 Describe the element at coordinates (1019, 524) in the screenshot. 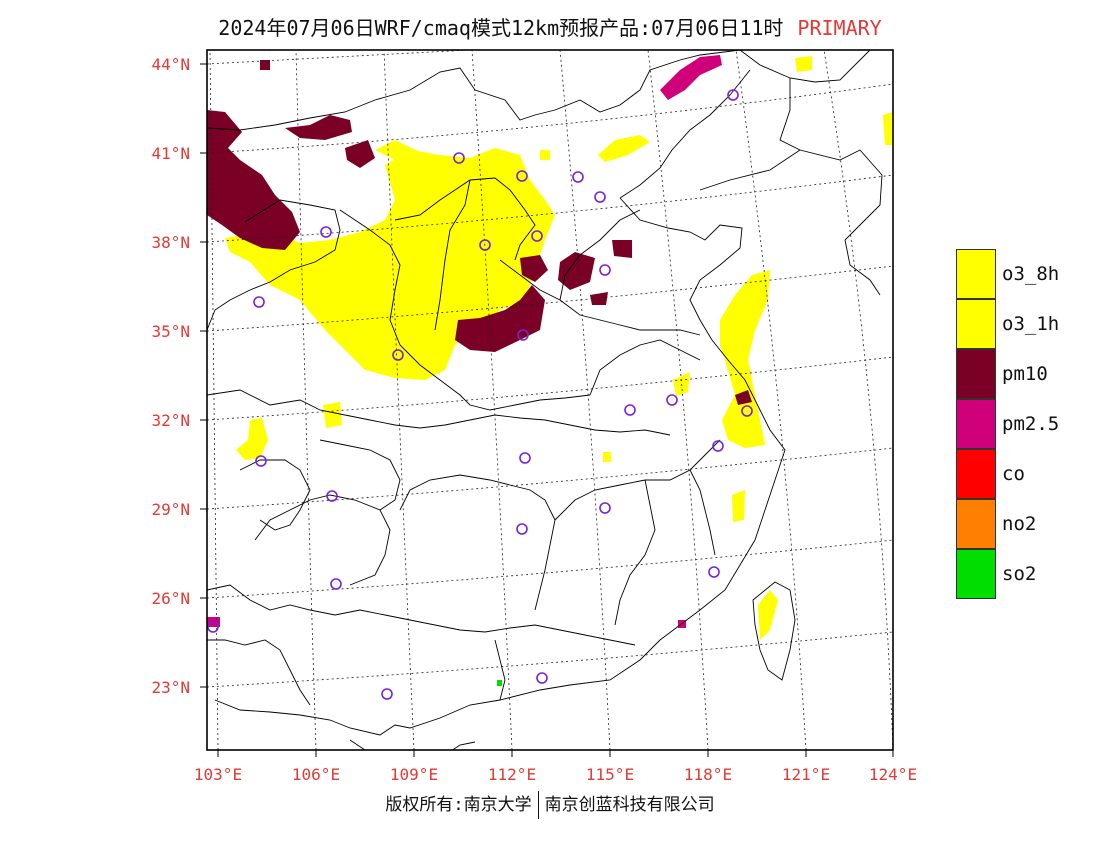

I see `legend-label: no2` at that location.